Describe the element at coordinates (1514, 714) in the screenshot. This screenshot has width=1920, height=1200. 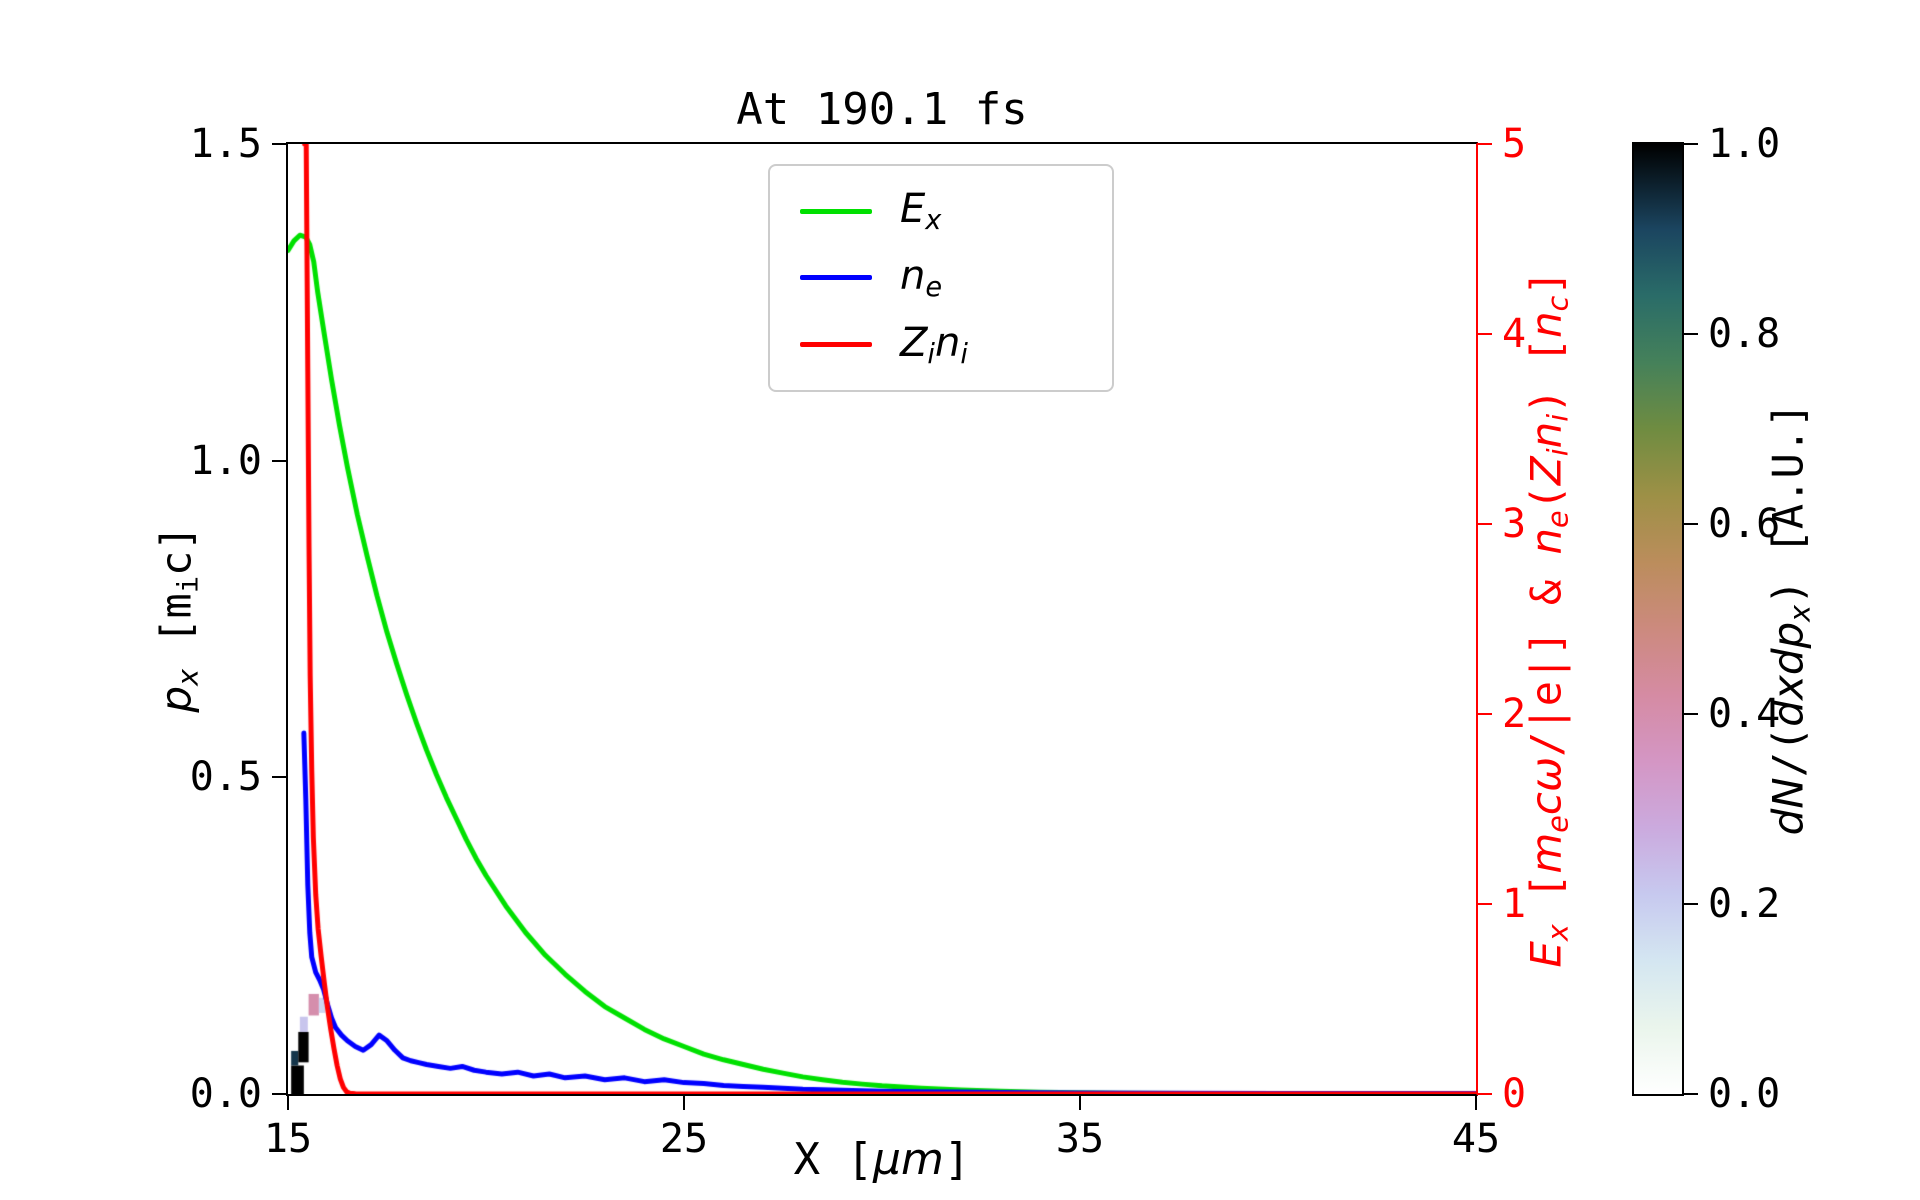
I see `y-right-tick-label: 2` at that location.